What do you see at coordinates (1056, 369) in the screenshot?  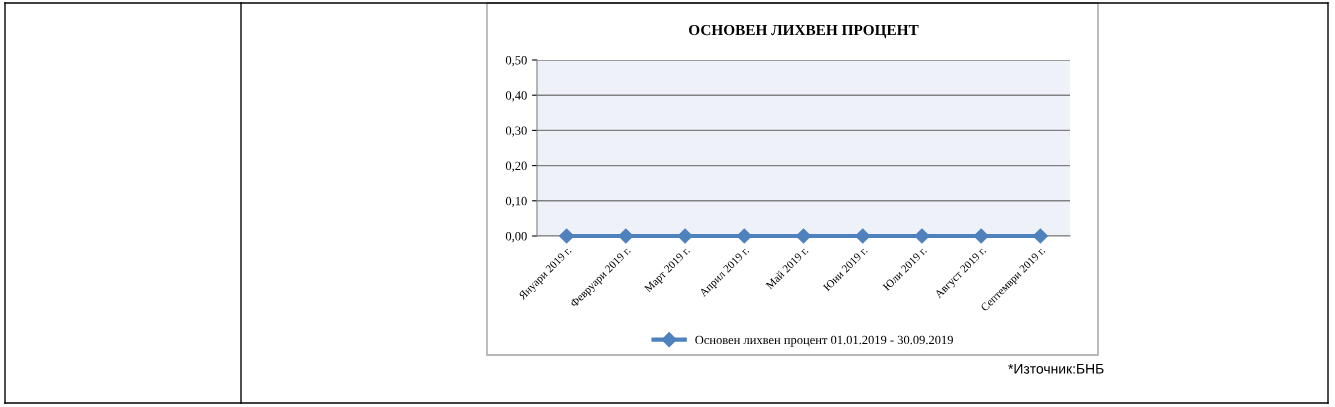 I see `text: *Източник:БНБ` at bounding box center [1056, 369].